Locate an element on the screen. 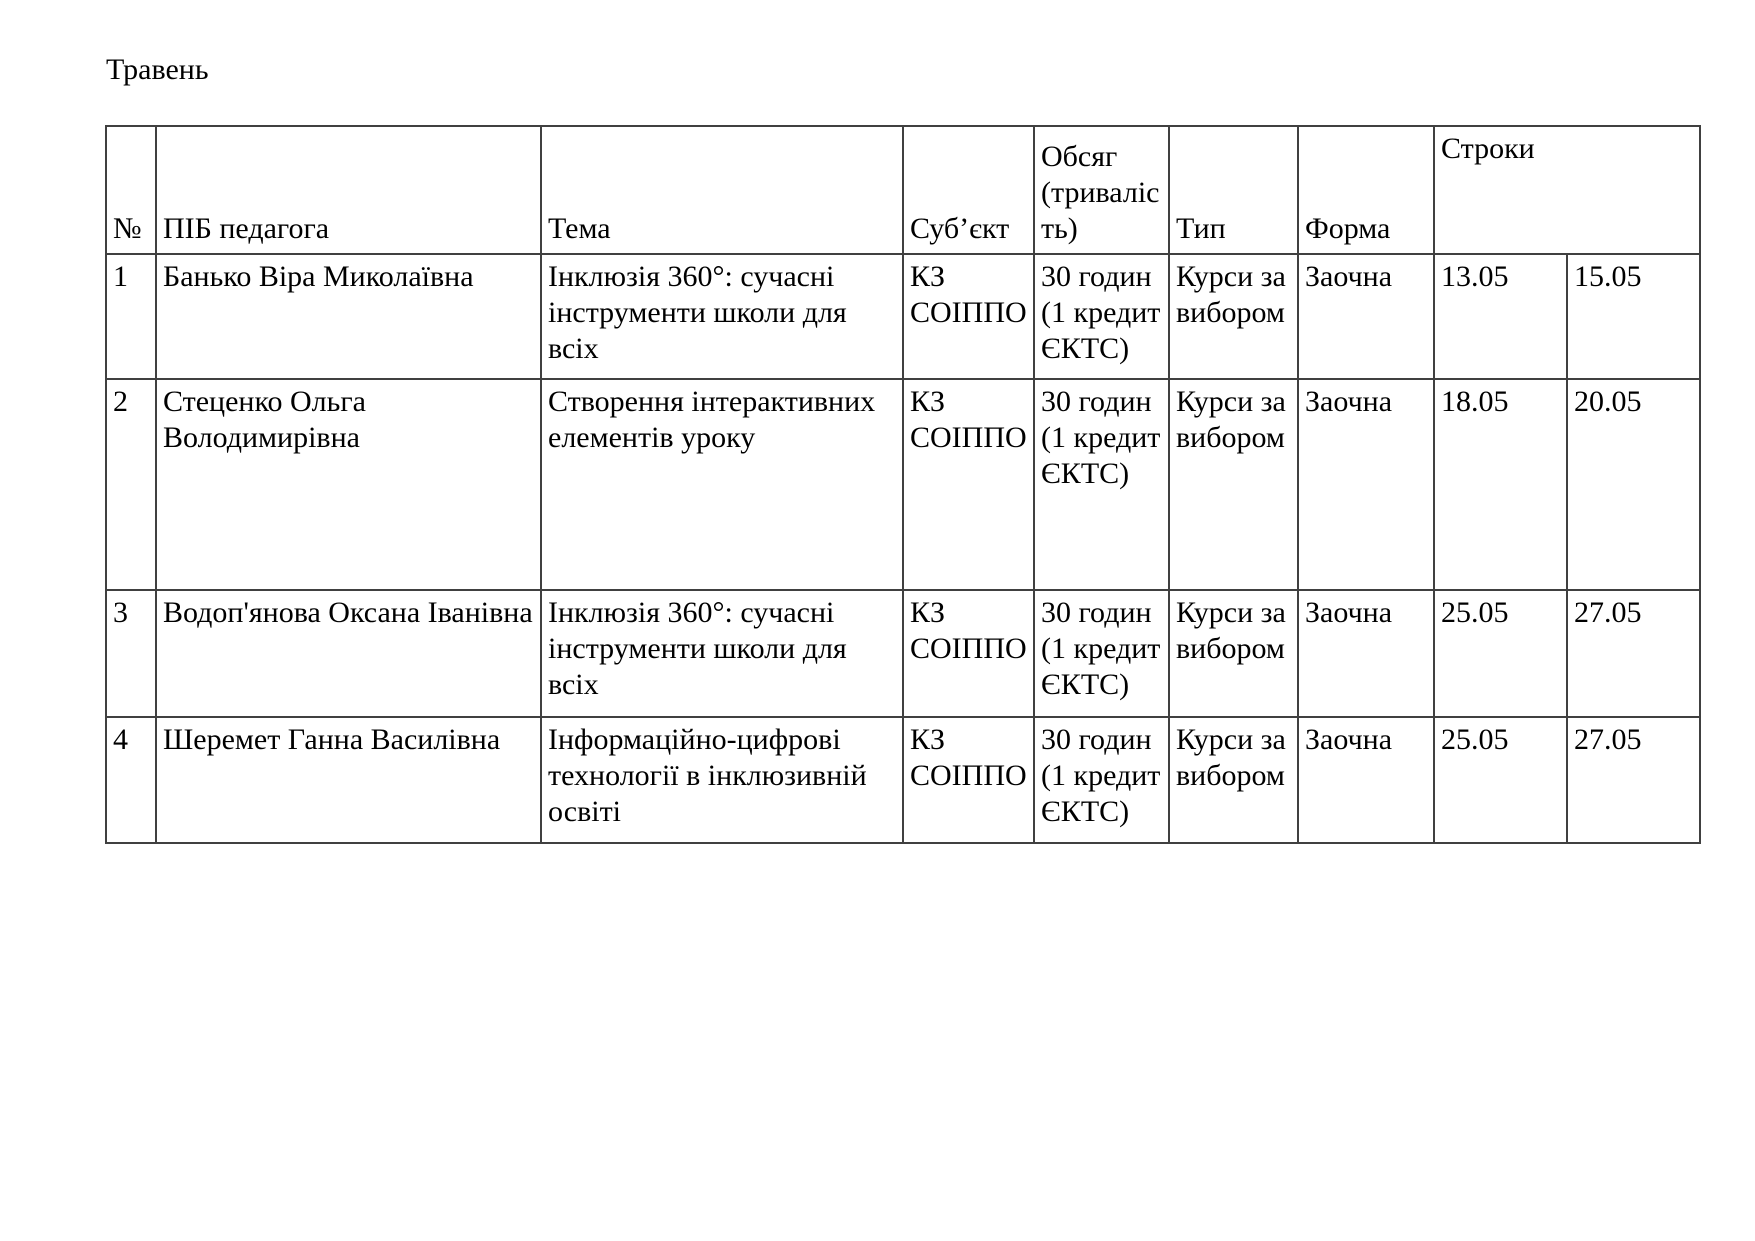 This screenshot has height=1241, width=1755. header-subject: Суб’єкт is located at coordinates (968, 190).